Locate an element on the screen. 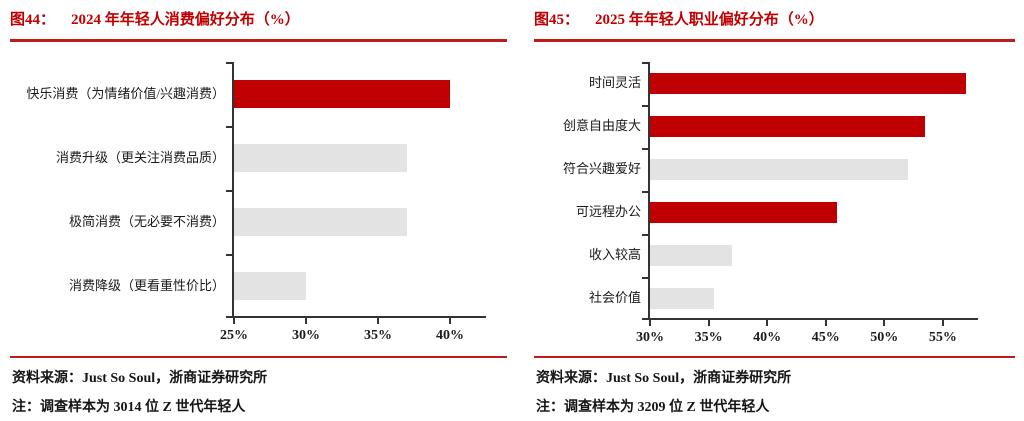 This screenshot has width=1024, height=421. x-axis-tick-label: 45% is located at coordinates (825, 337).